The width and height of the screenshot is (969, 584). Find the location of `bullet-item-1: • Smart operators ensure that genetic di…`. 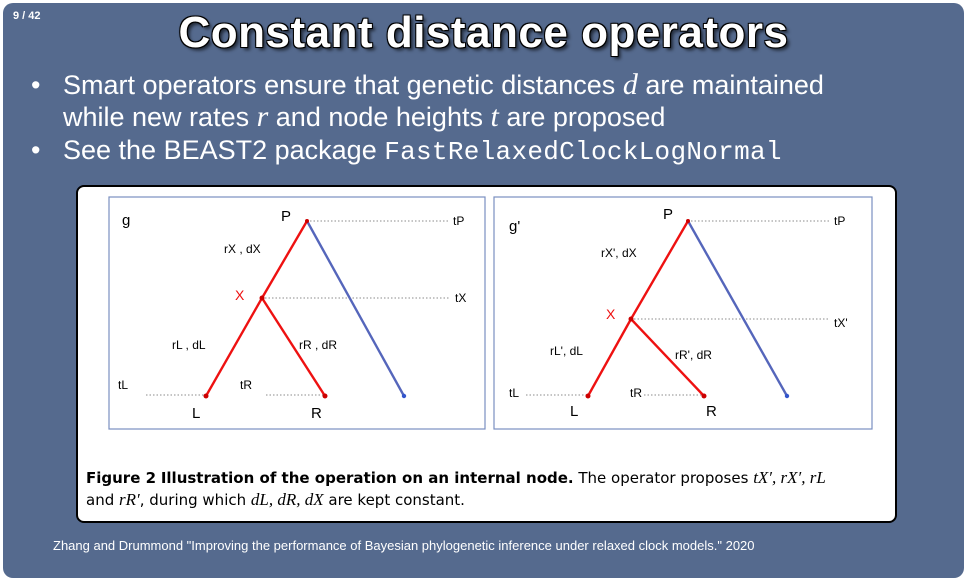

bullet-item-1: • Smart operators ensure that genetic di… is located at coordinates (491, 101).